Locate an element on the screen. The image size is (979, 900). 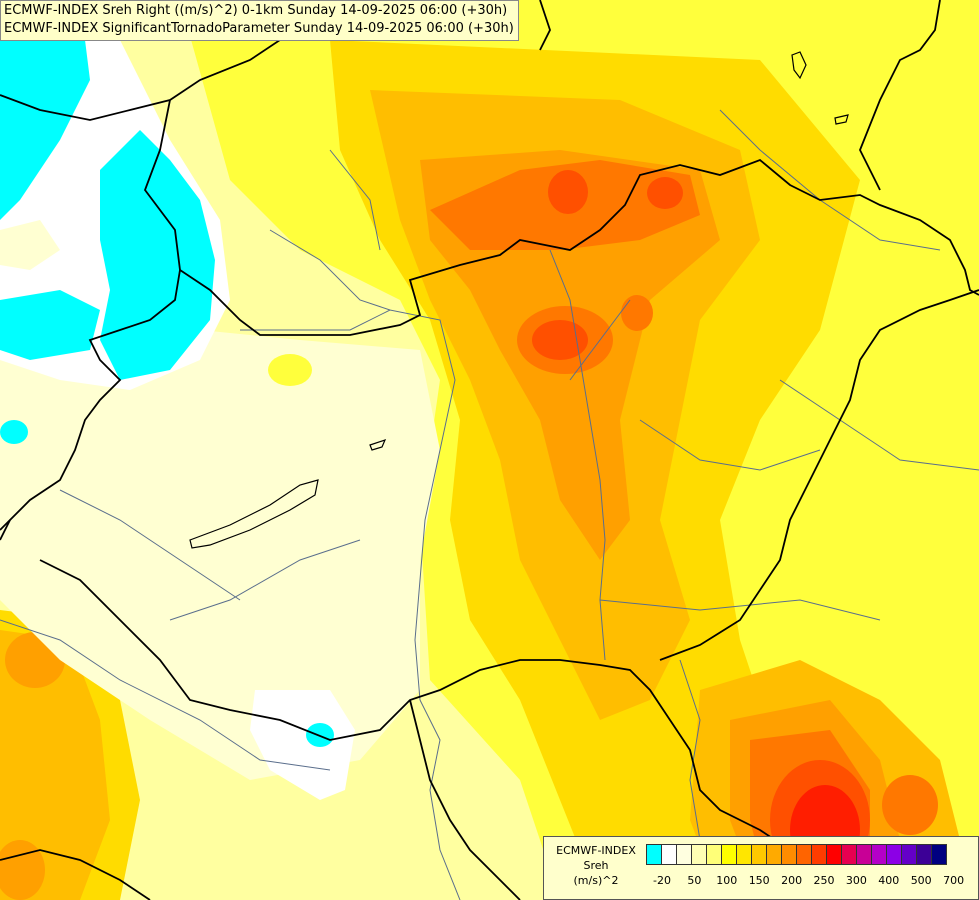
legend-tick-label: 250 is located at coordinates (824, 880).